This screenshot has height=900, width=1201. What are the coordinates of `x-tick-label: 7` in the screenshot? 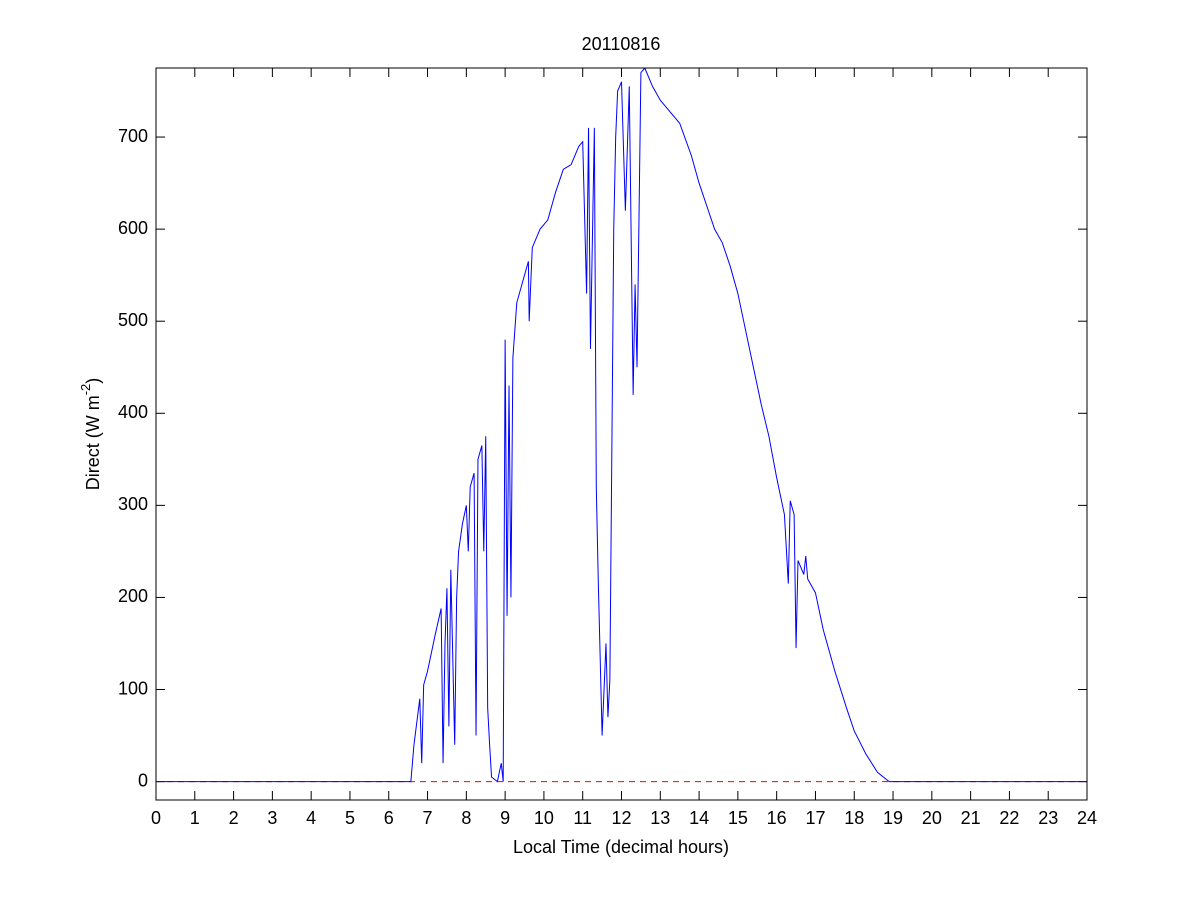 It's located at (428, 818).